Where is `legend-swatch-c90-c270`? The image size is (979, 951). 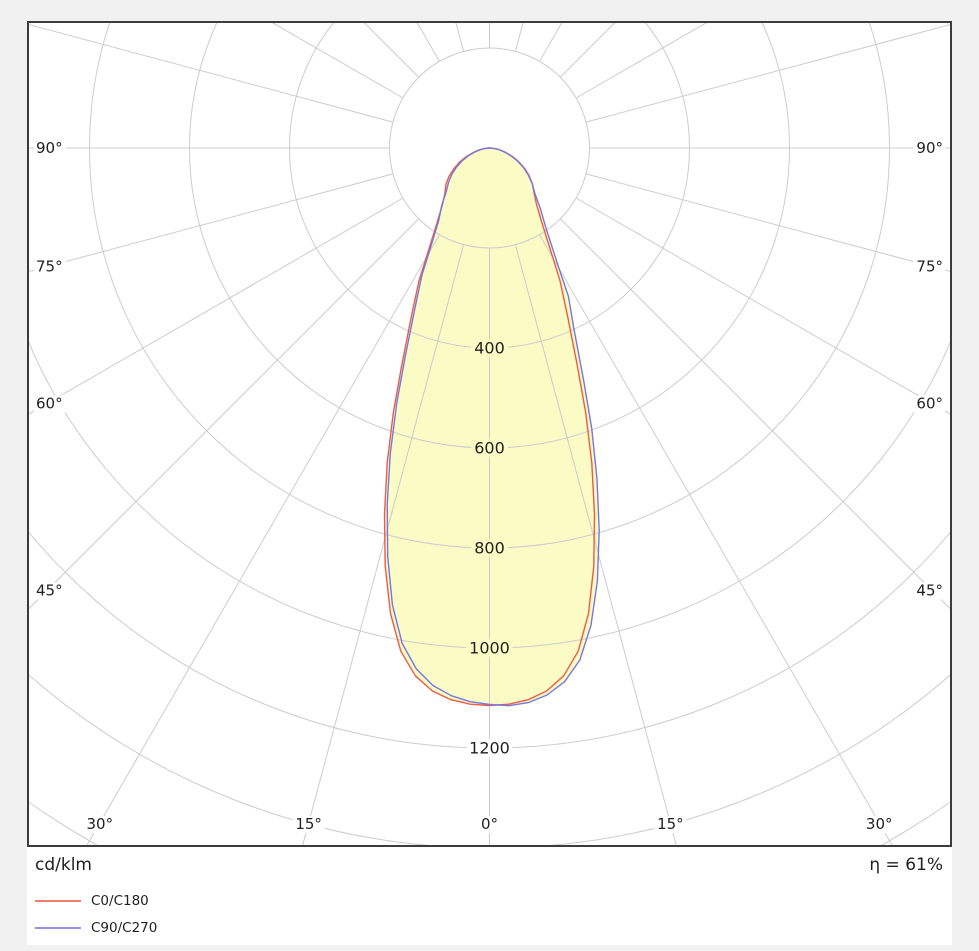
legend-swatch-c90-c270 is located at coordinates (58, 927).